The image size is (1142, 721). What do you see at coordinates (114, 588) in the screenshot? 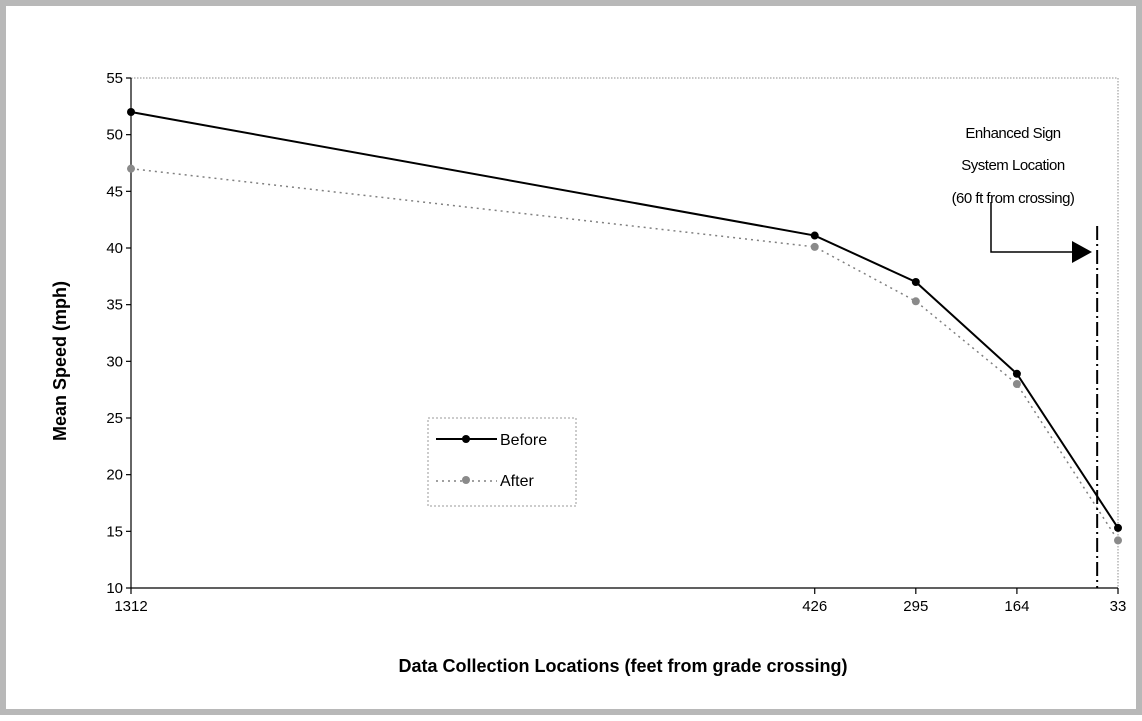
I see `y-tick-label-10: 10` at bounding box center [114, 588].